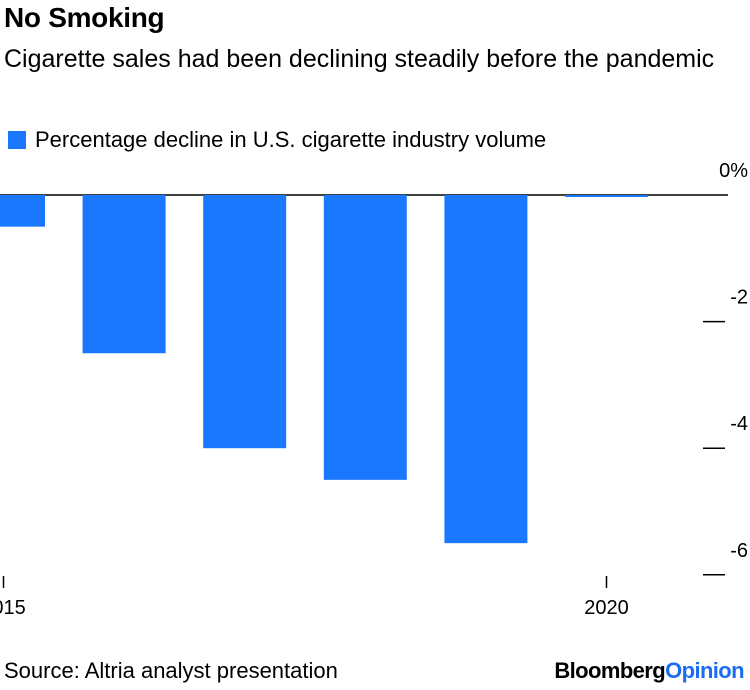 The width and height of the screenshot is (750, 690). I want to click on brand-bloomberg: Bloomberg, so click(610, 670).